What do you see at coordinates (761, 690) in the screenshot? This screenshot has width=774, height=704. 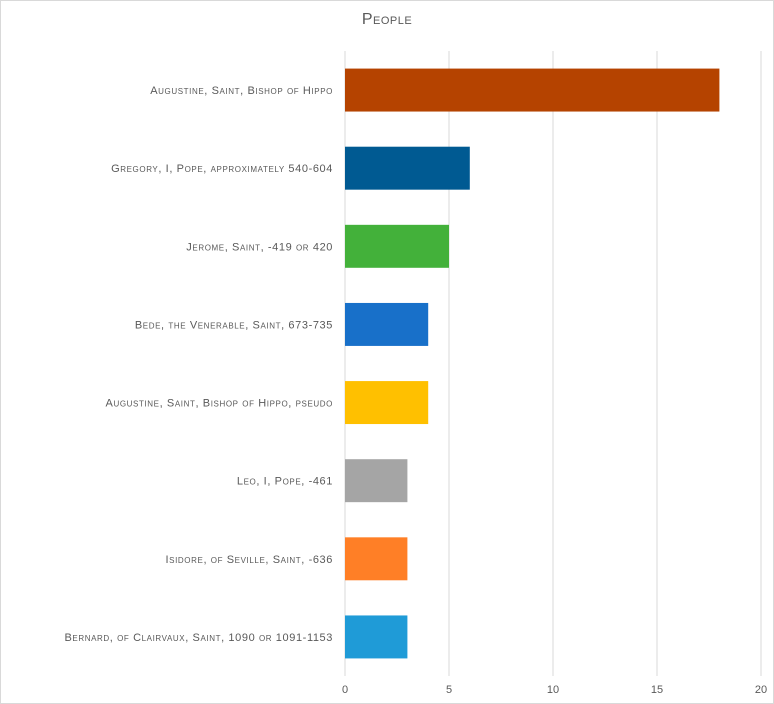 I see `x-tick-label: 20` at bounding box center [761, 690].